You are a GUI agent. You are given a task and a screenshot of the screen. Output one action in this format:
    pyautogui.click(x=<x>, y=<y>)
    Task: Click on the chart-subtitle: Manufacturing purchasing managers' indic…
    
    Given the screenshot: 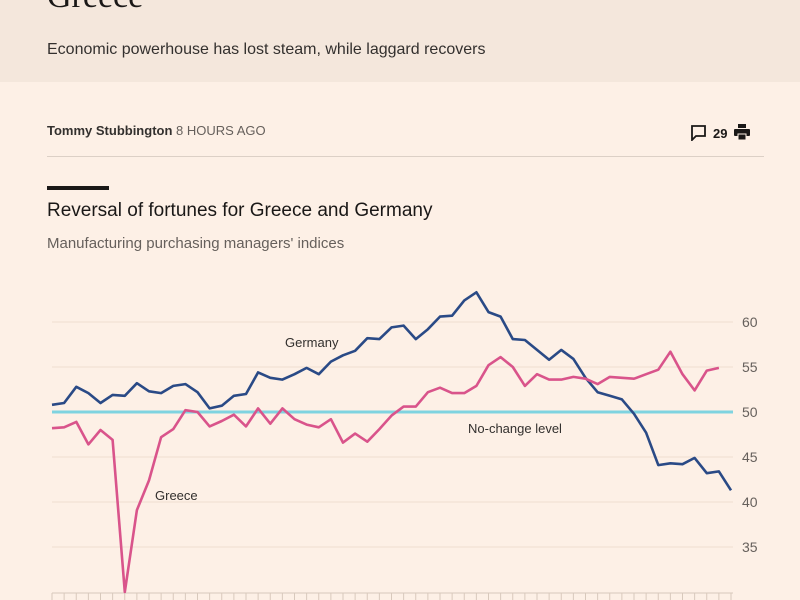 What is the action you would take?
    pyautogui.click(x=196, y=243)
    